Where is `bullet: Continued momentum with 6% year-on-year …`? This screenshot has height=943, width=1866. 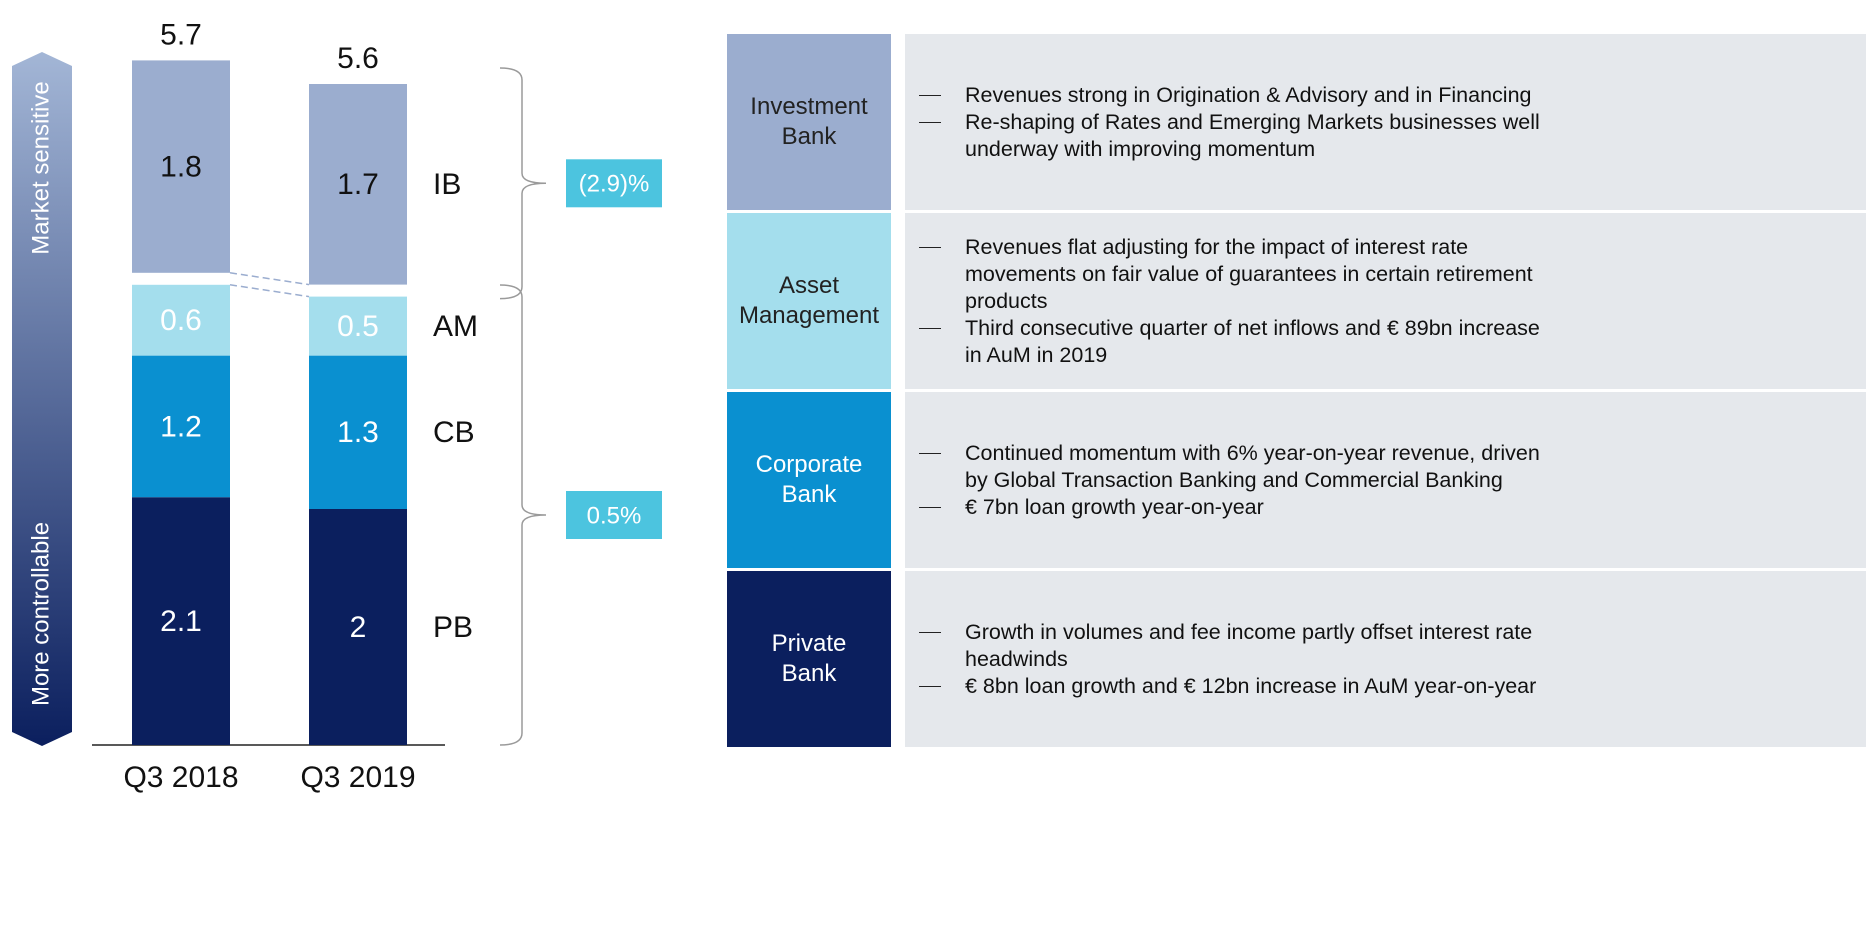
bullet: Continued momentum with 6% year-on-year … is located at coordinates (1392, 467).